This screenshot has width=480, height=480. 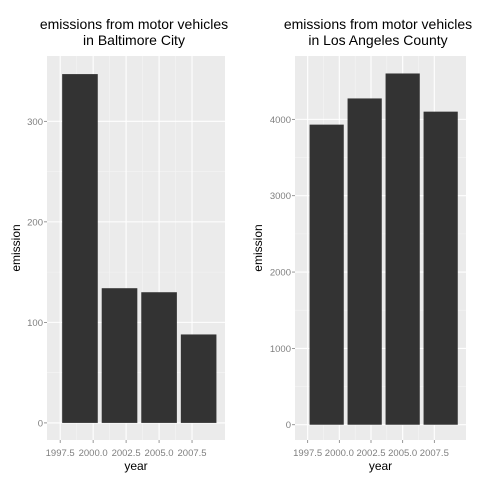 What do you see at coordinates (134, 40) in the screenshot?
I see `chart-title-line-2: in Baltimore City` at bounding box center [134, 40].